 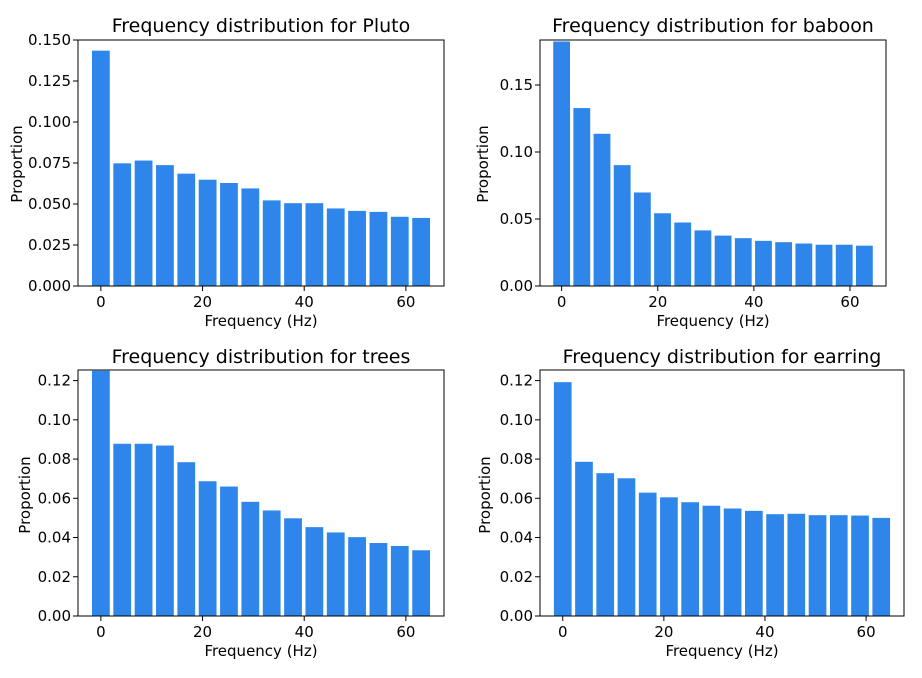 What do you see at coordinates (516, 616) in the screenshot?
I see `y-tick-label: 0.00` at bounding box center [516, 616].